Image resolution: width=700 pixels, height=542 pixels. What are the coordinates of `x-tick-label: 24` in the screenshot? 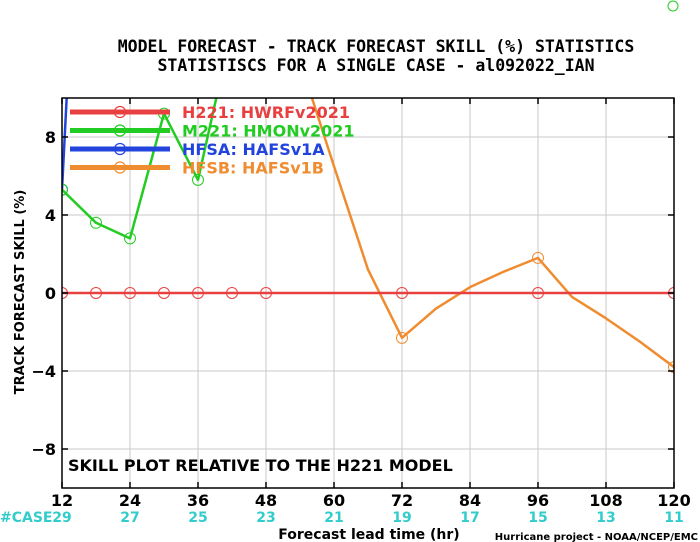 It's located at (130, 500).